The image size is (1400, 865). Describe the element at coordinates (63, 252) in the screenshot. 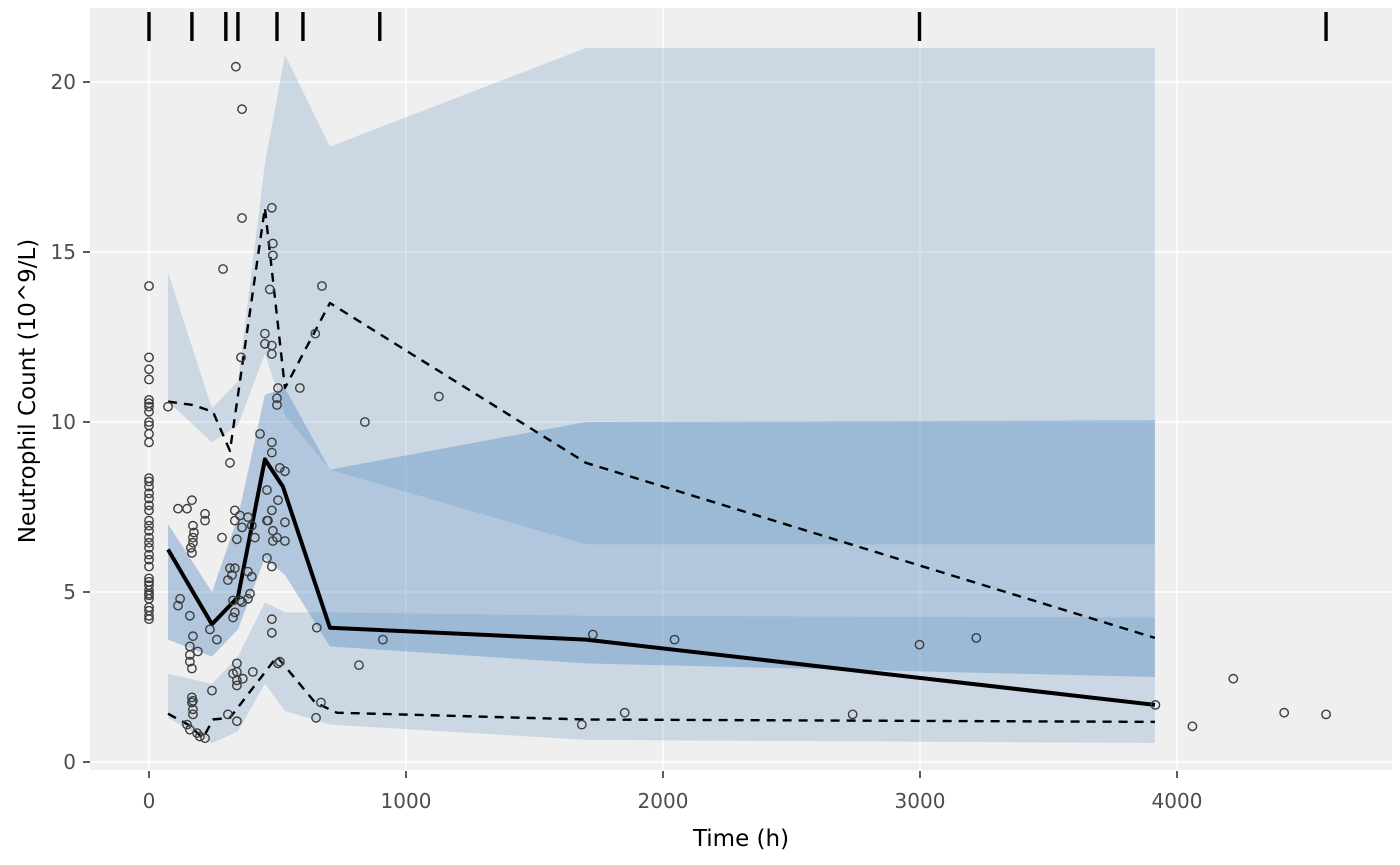

I see `y-tick-label: 15` at that location.